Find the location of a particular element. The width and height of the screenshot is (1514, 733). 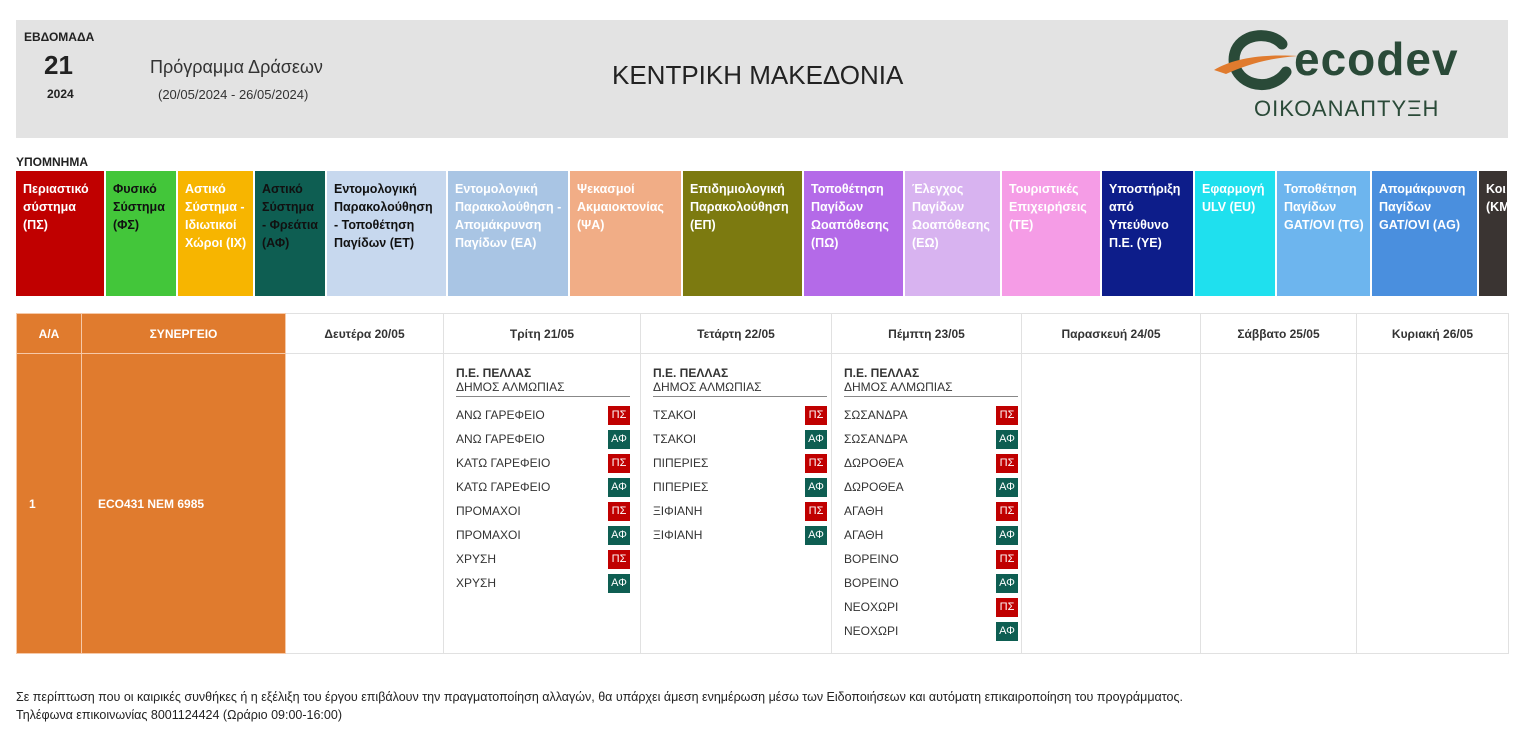

legend-item: Αστικό Σύστημα - Ιδιωτικοί Χώροι (ΙΧ) is located at coordinates (216, 233).